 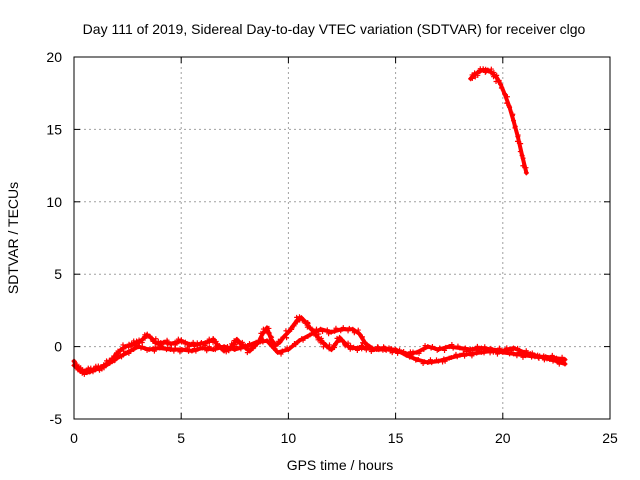 What do you see at coordinates (503, 438) in the screenshot?
I see `x-tick-label: 20` at bounding box center [503, 438].